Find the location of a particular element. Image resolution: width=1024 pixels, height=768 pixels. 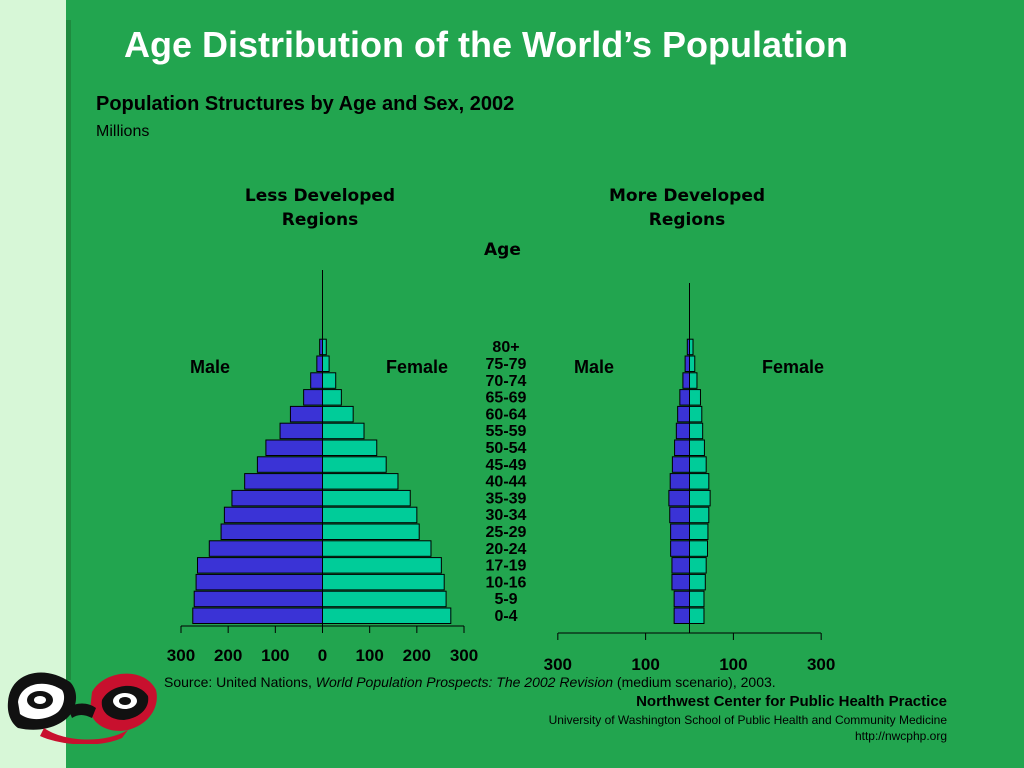

org-url: http://nwcphp.org is located at coordinates (900, 736).